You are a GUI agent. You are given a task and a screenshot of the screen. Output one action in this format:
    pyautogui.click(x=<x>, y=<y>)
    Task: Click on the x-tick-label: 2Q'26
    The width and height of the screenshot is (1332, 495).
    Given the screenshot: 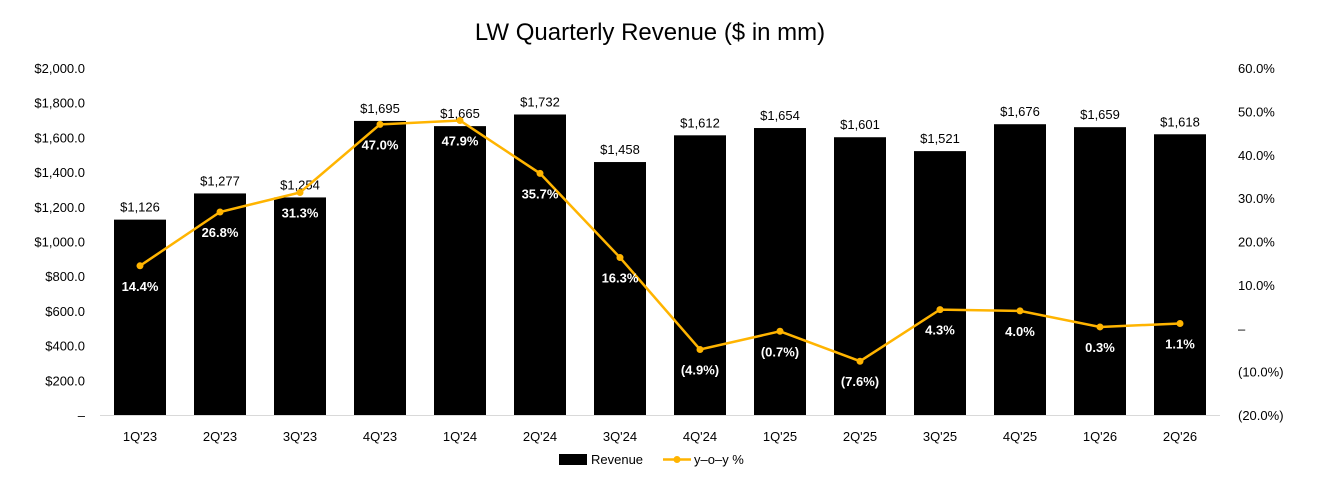 What is the action you would take?
    pyautogui.click(x=1180, y=436)
    